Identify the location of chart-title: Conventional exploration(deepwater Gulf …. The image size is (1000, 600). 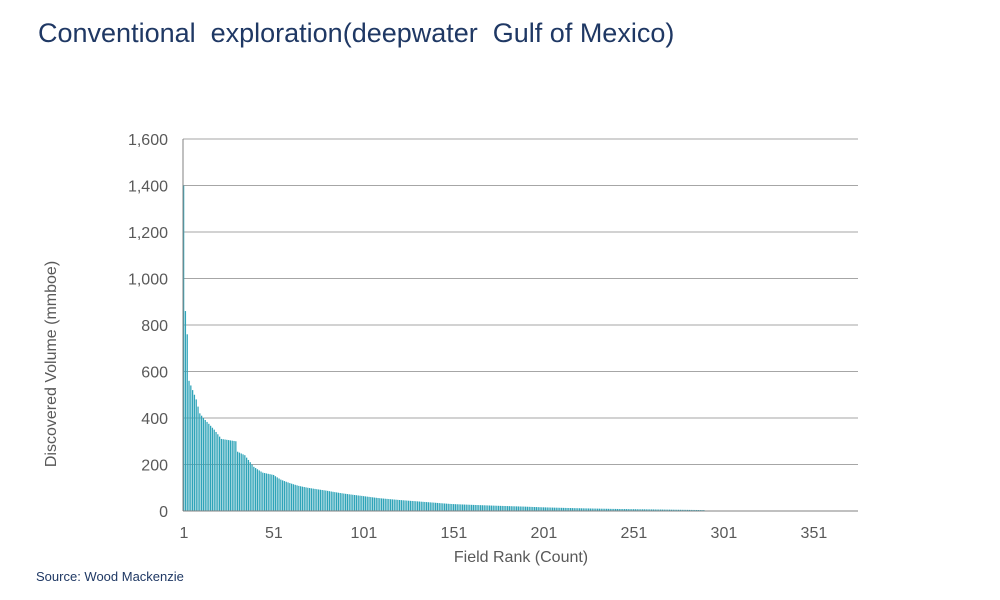
(356, 33).